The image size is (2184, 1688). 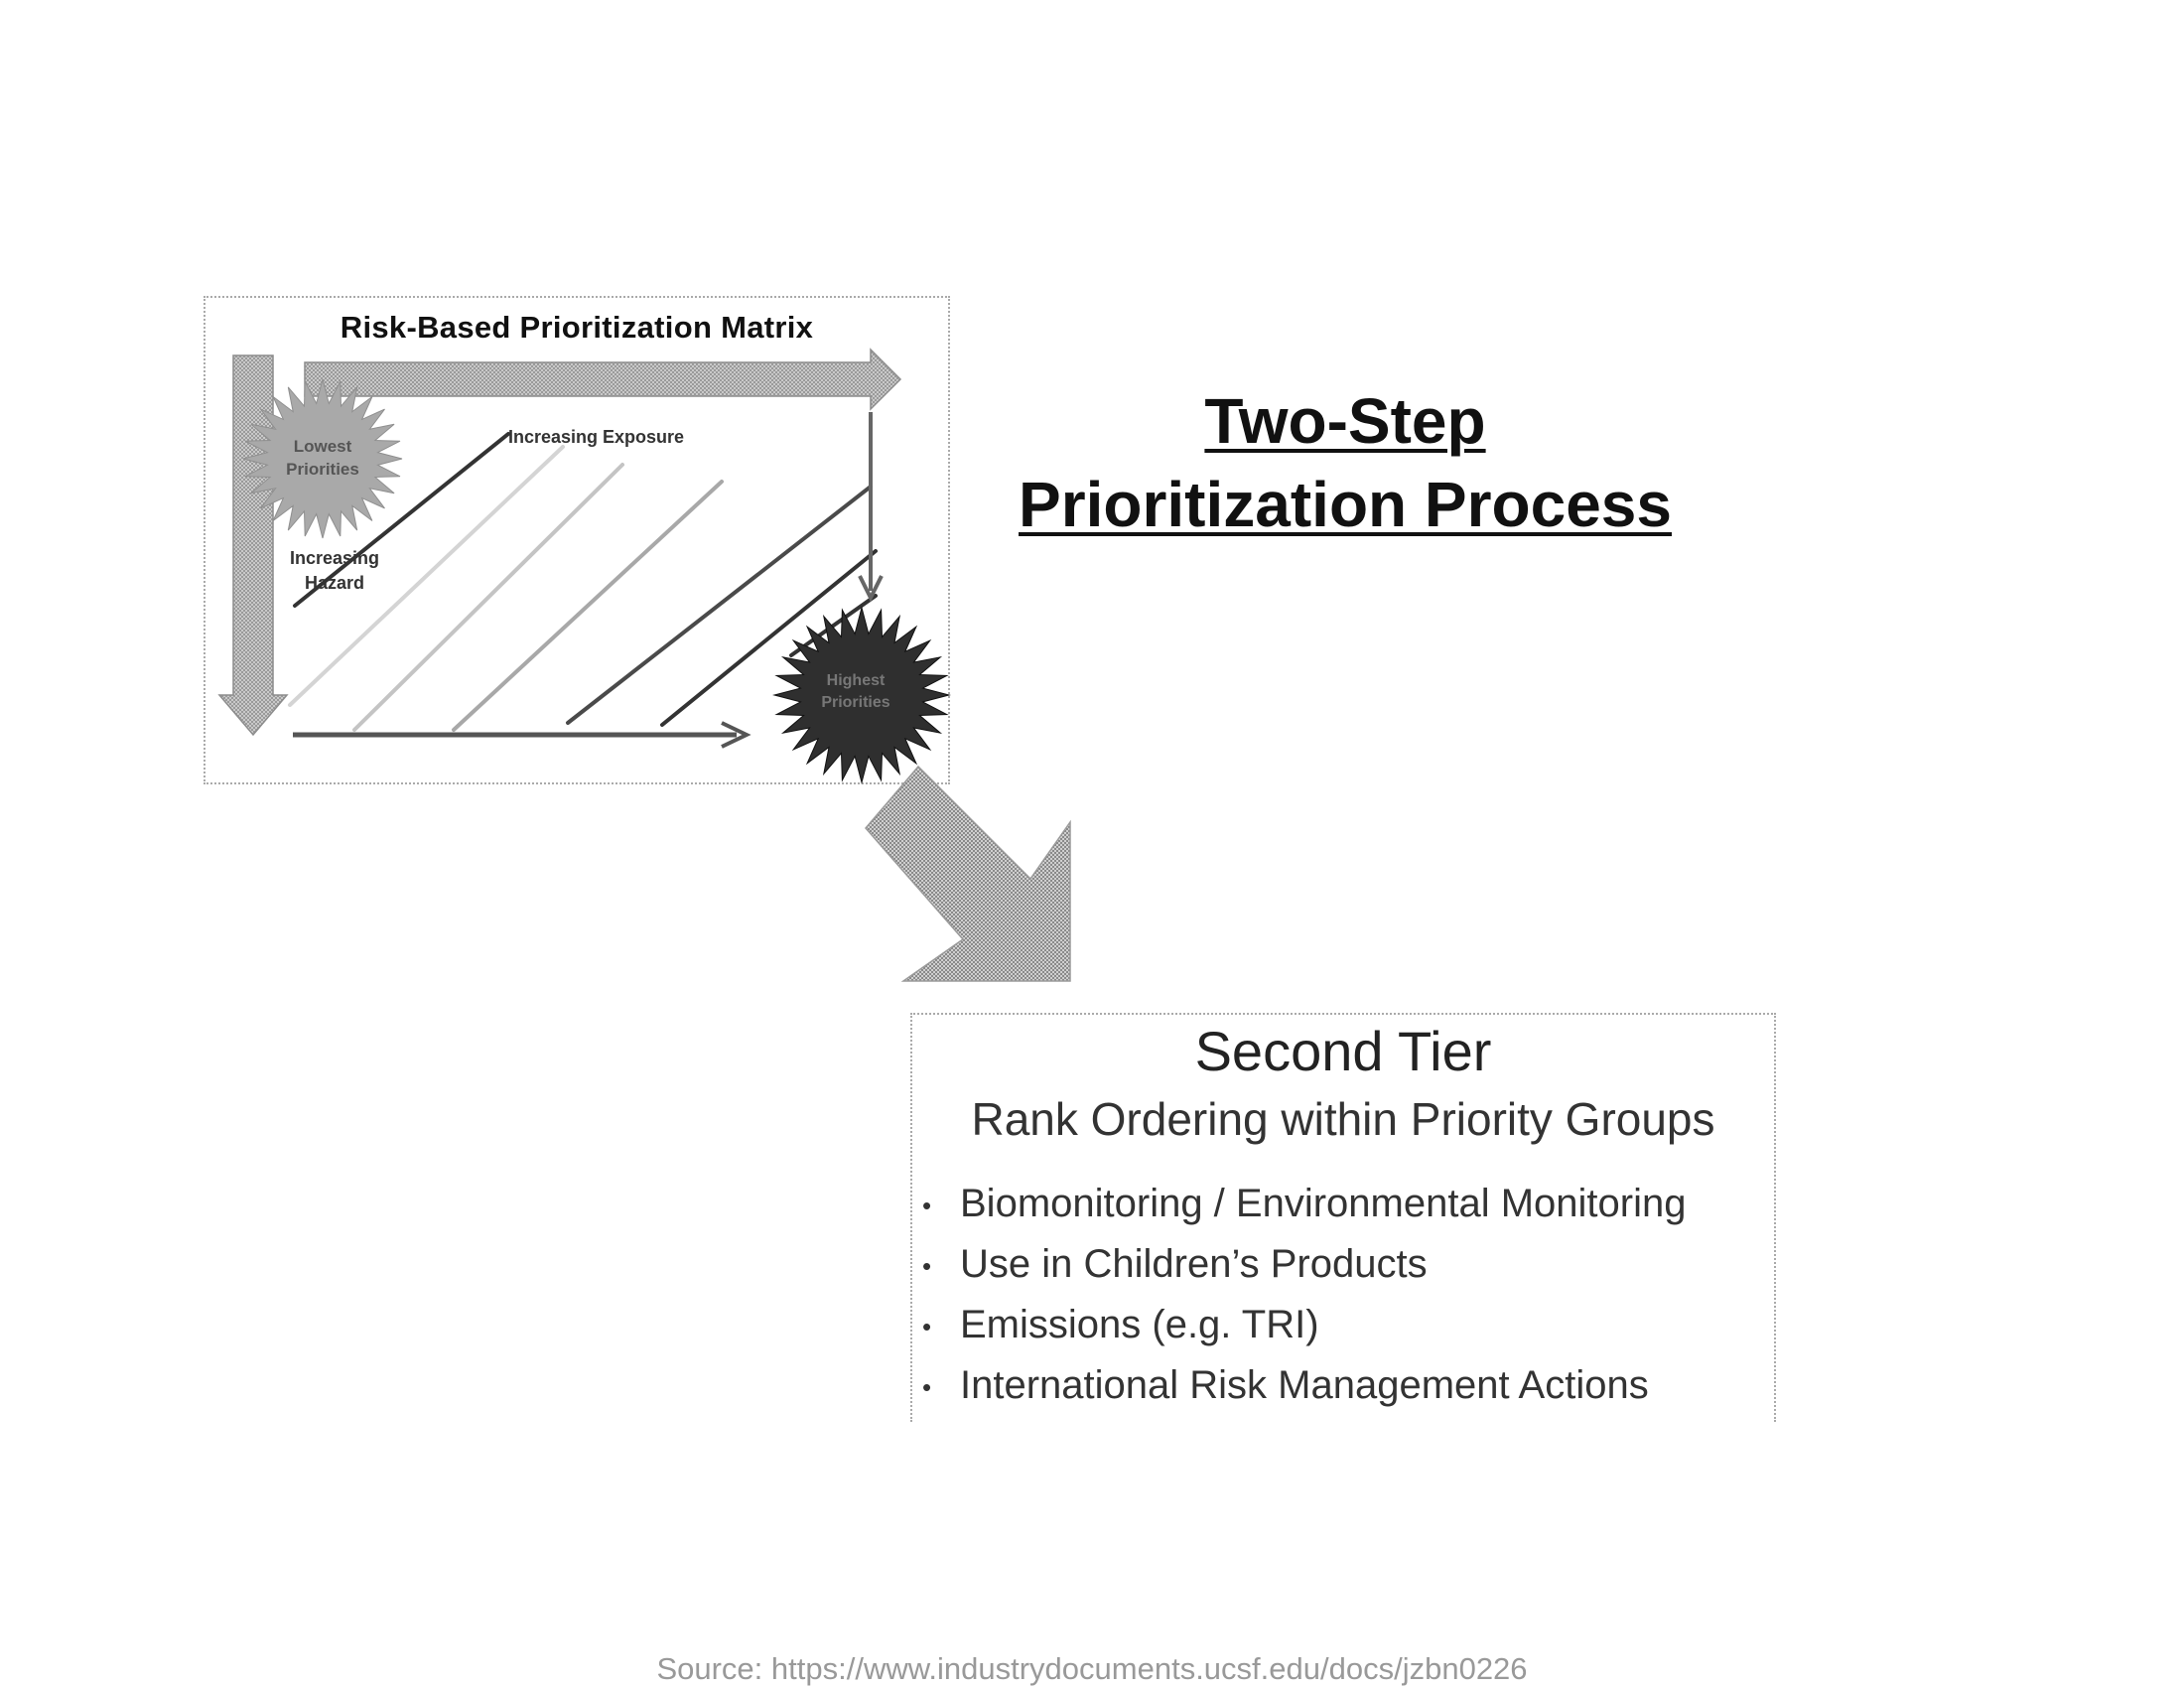 I want to click on right-axis-arrowhead, so click(x=871, y=589).